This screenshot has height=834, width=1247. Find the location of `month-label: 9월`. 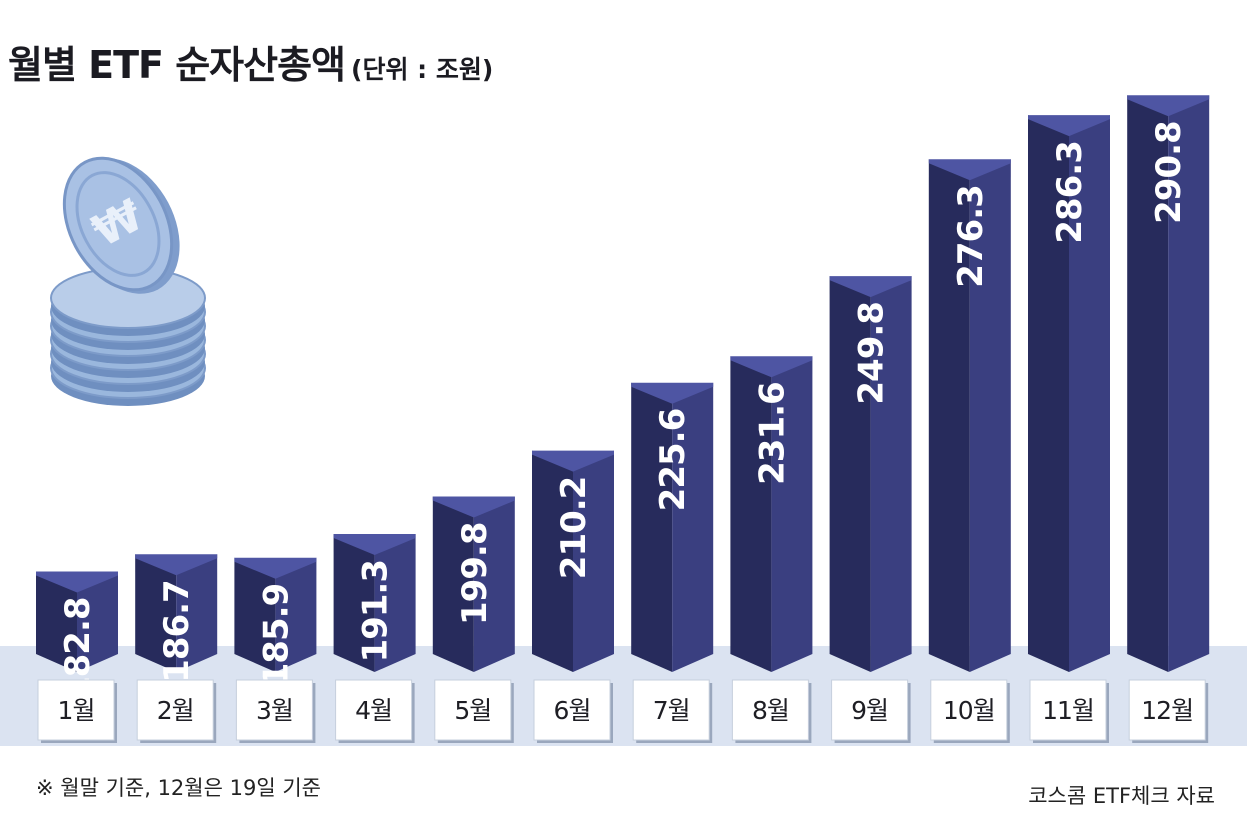

month-label: 9월 is located at coordinates (869, 710).